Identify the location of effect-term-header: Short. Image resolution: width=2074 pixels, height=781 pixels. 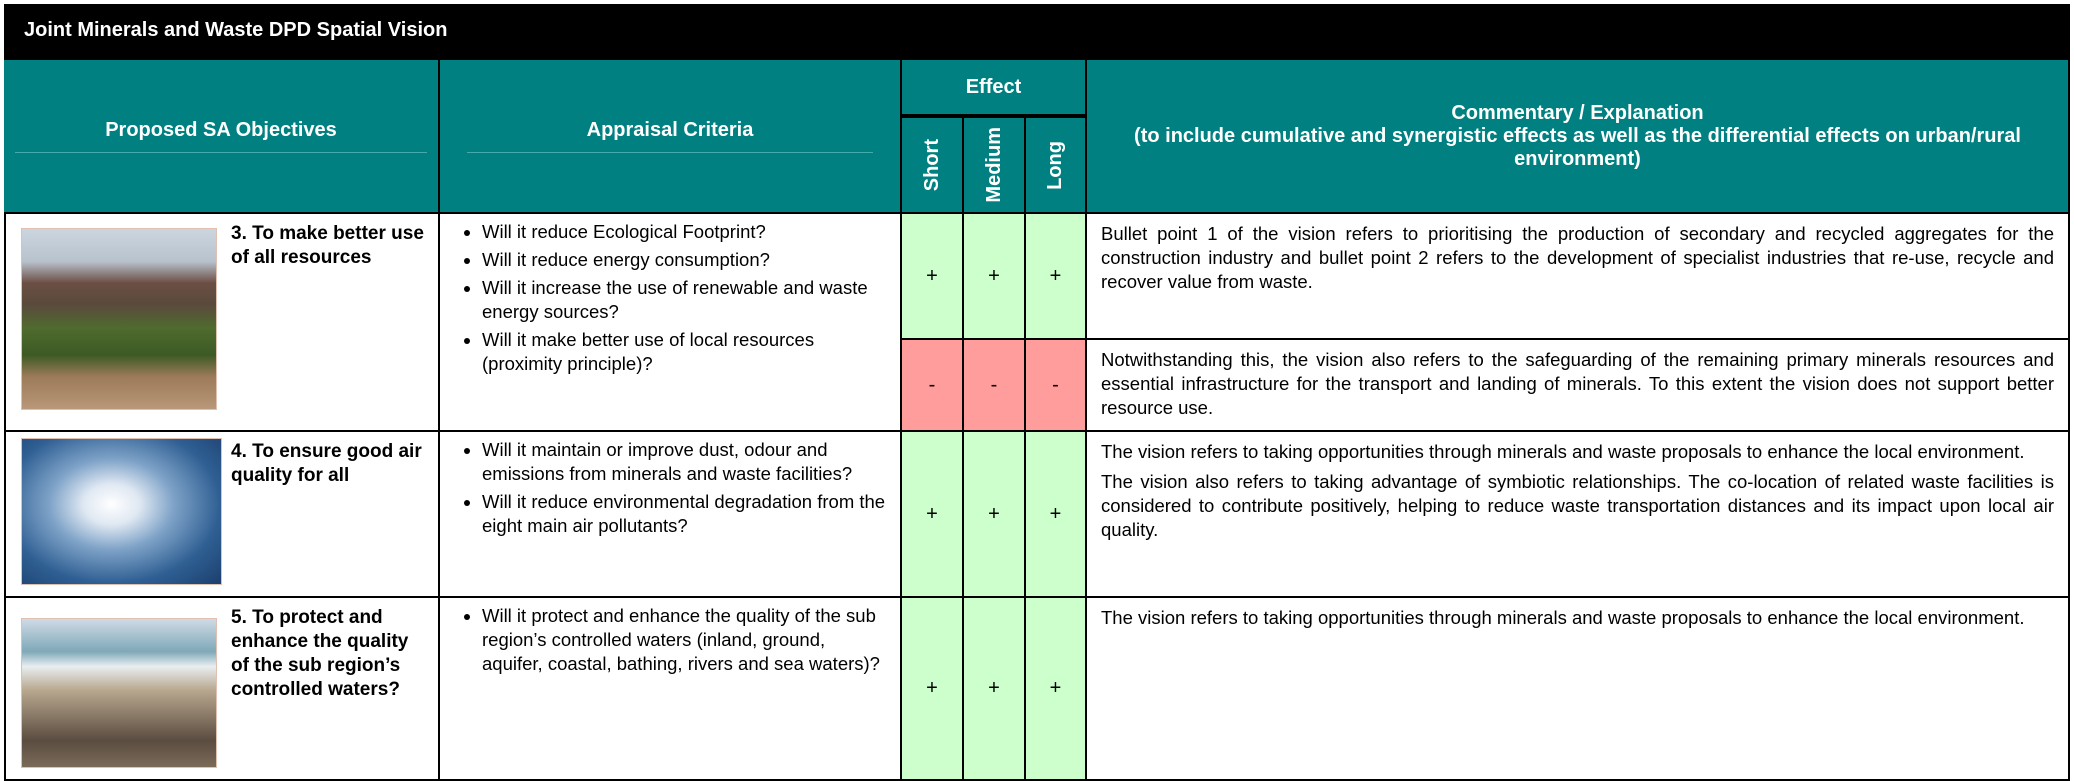
(933, 165).